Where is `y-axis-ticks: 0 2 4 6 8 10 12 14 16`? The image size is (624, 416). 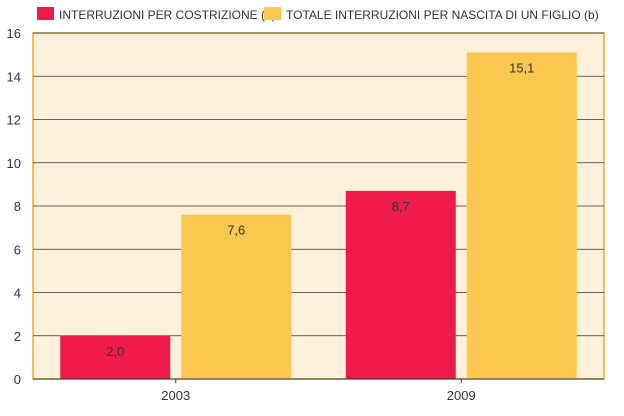 y-axis-ticks: 0 2 4 6 8 10 12 14 16 is located at coordinates (14, 206).